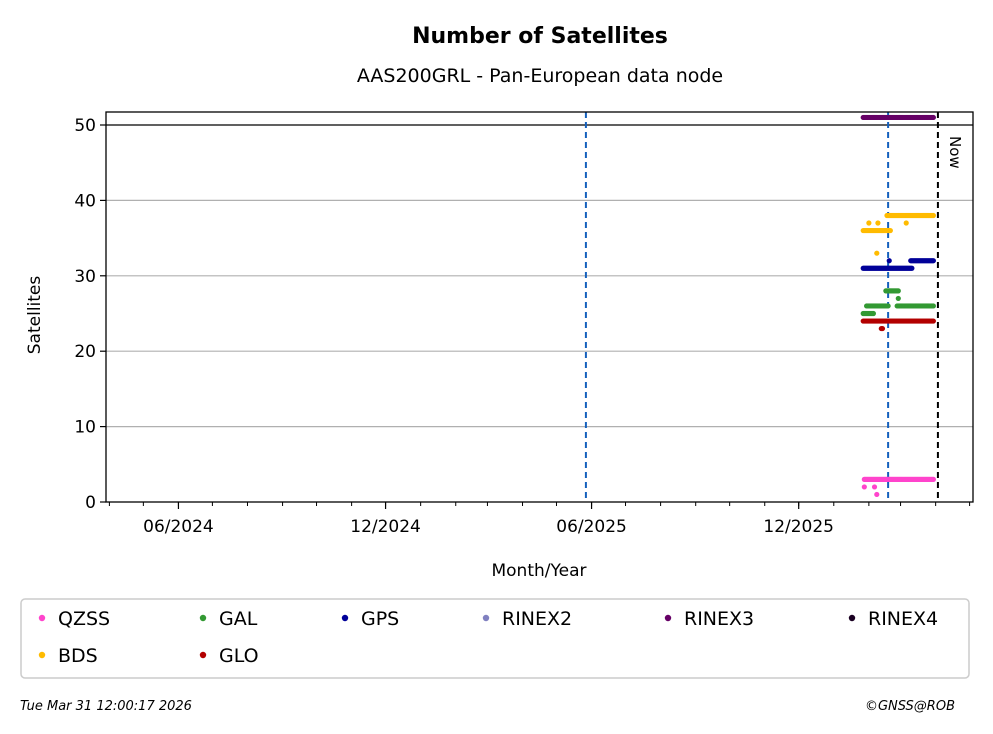  I want to click on legend-label: GAL, so click(238, 619).